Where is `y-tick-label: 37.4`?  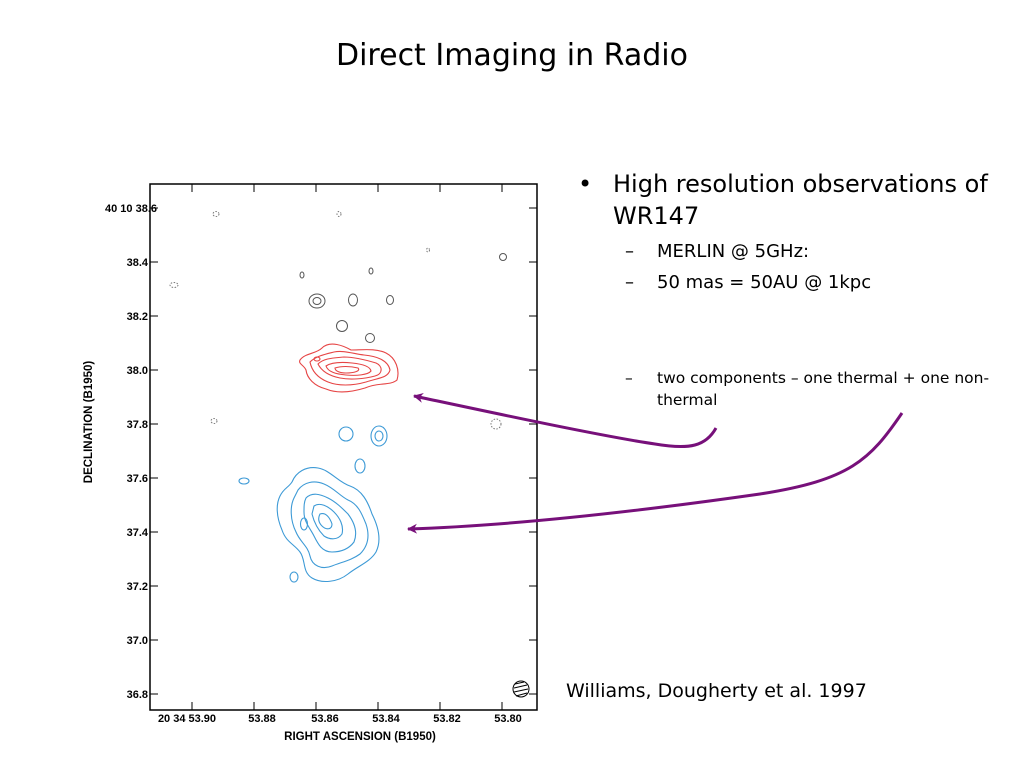 y-tick-label: 37.4 is located at coordinates (138, 533).